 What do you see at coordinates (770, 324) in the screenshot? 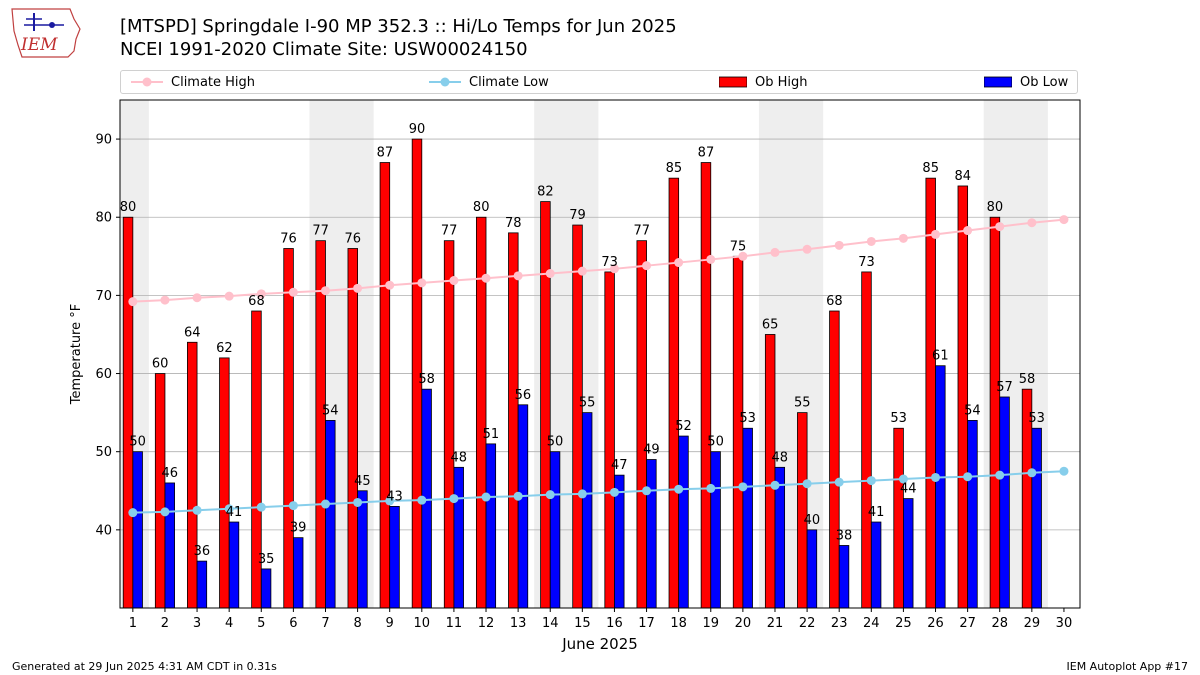
I see `ob-high-label: 65` at bounding box center [770, 324].